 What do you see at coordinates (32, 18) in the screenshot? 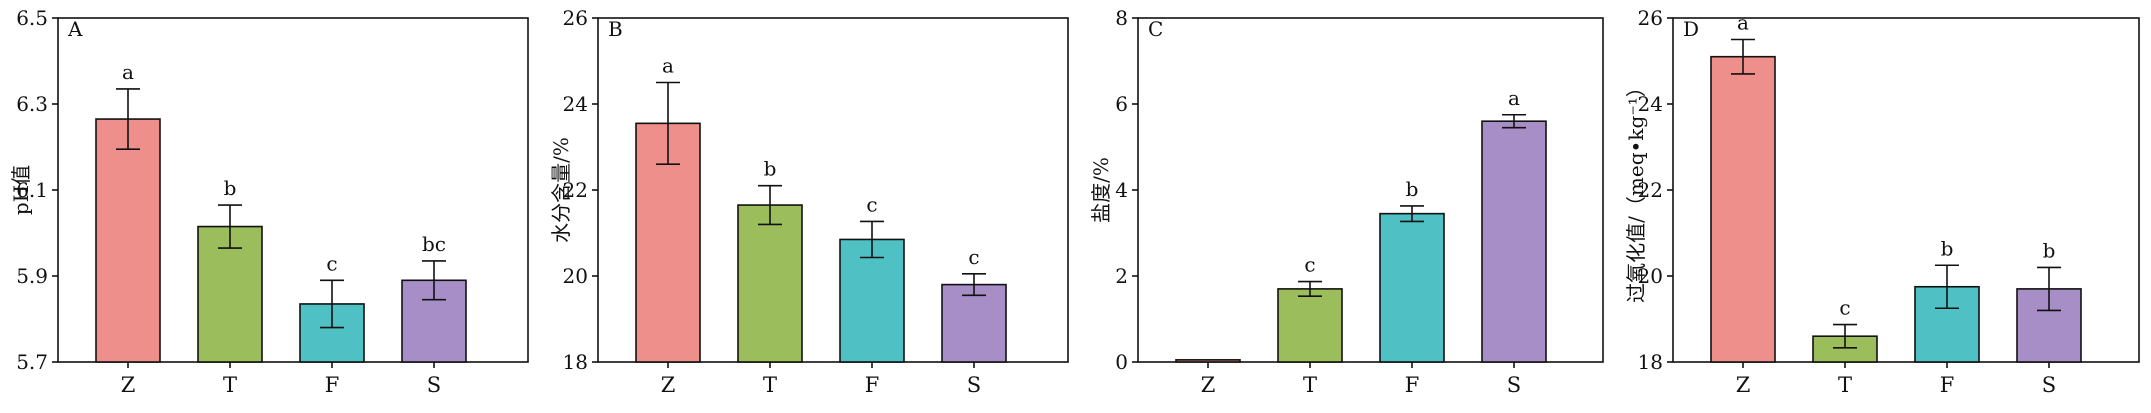
I see `y-tick-label: 6.5` at bounding box center [32, 18].